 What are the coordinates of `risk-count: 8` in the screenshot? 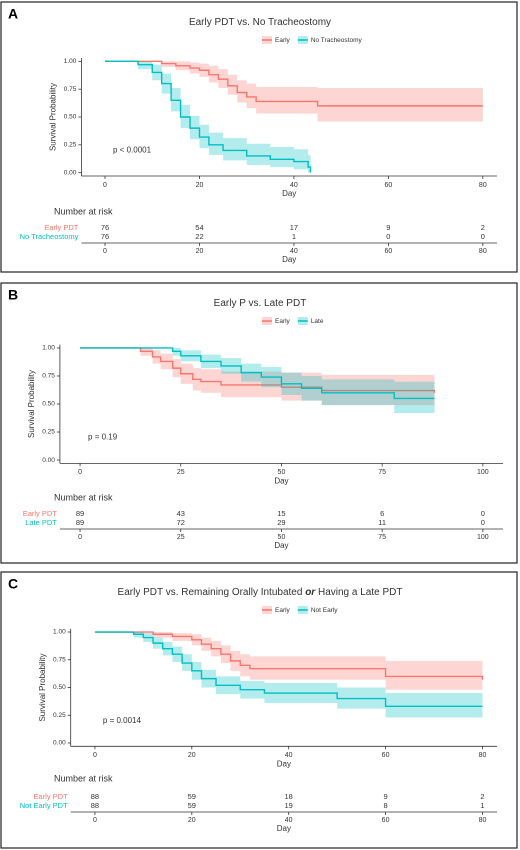 It's located at (385, 805).